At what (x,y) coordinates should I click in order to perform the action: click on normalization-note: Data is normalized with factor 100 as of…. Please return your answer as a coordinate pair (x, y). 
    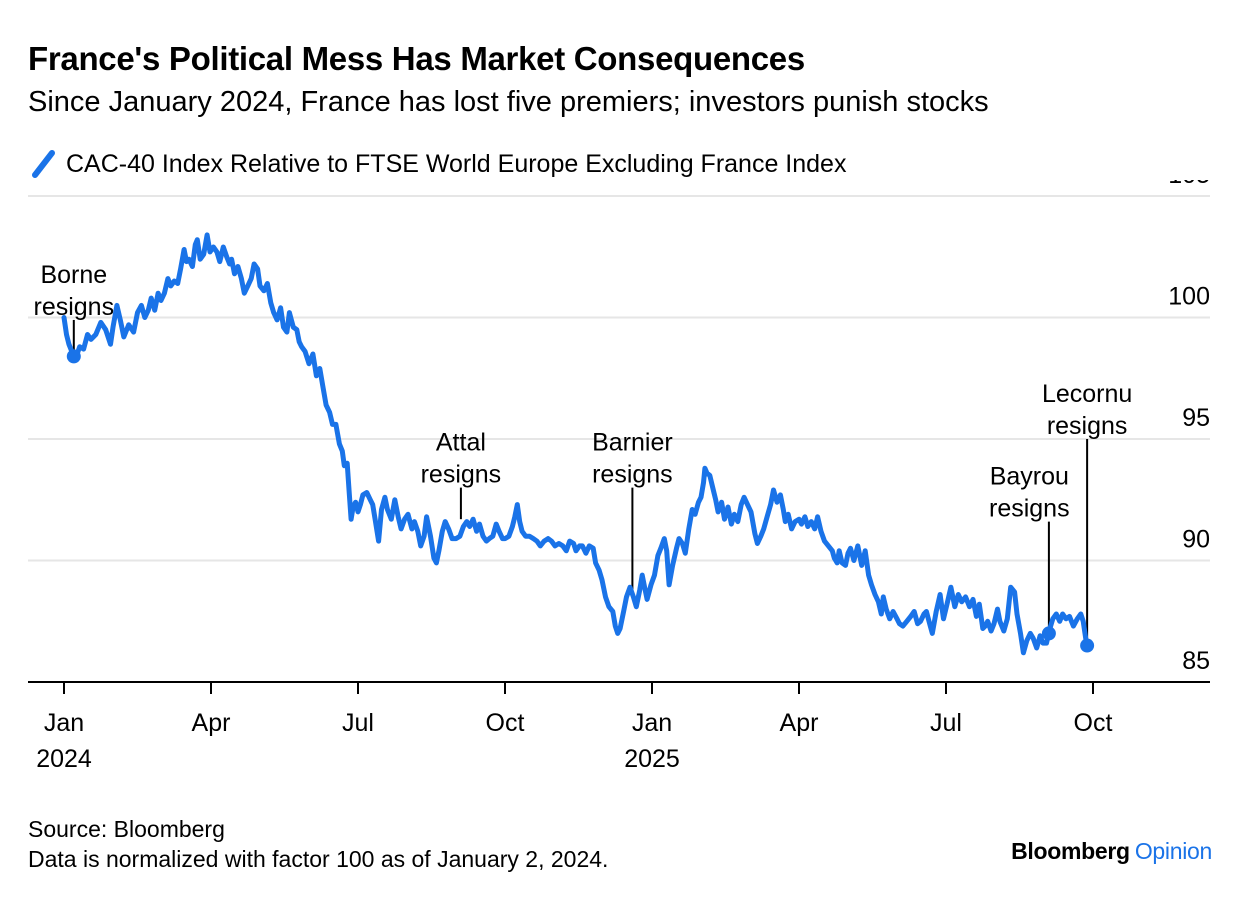
    Looking at the image, I should click on (318, 859).